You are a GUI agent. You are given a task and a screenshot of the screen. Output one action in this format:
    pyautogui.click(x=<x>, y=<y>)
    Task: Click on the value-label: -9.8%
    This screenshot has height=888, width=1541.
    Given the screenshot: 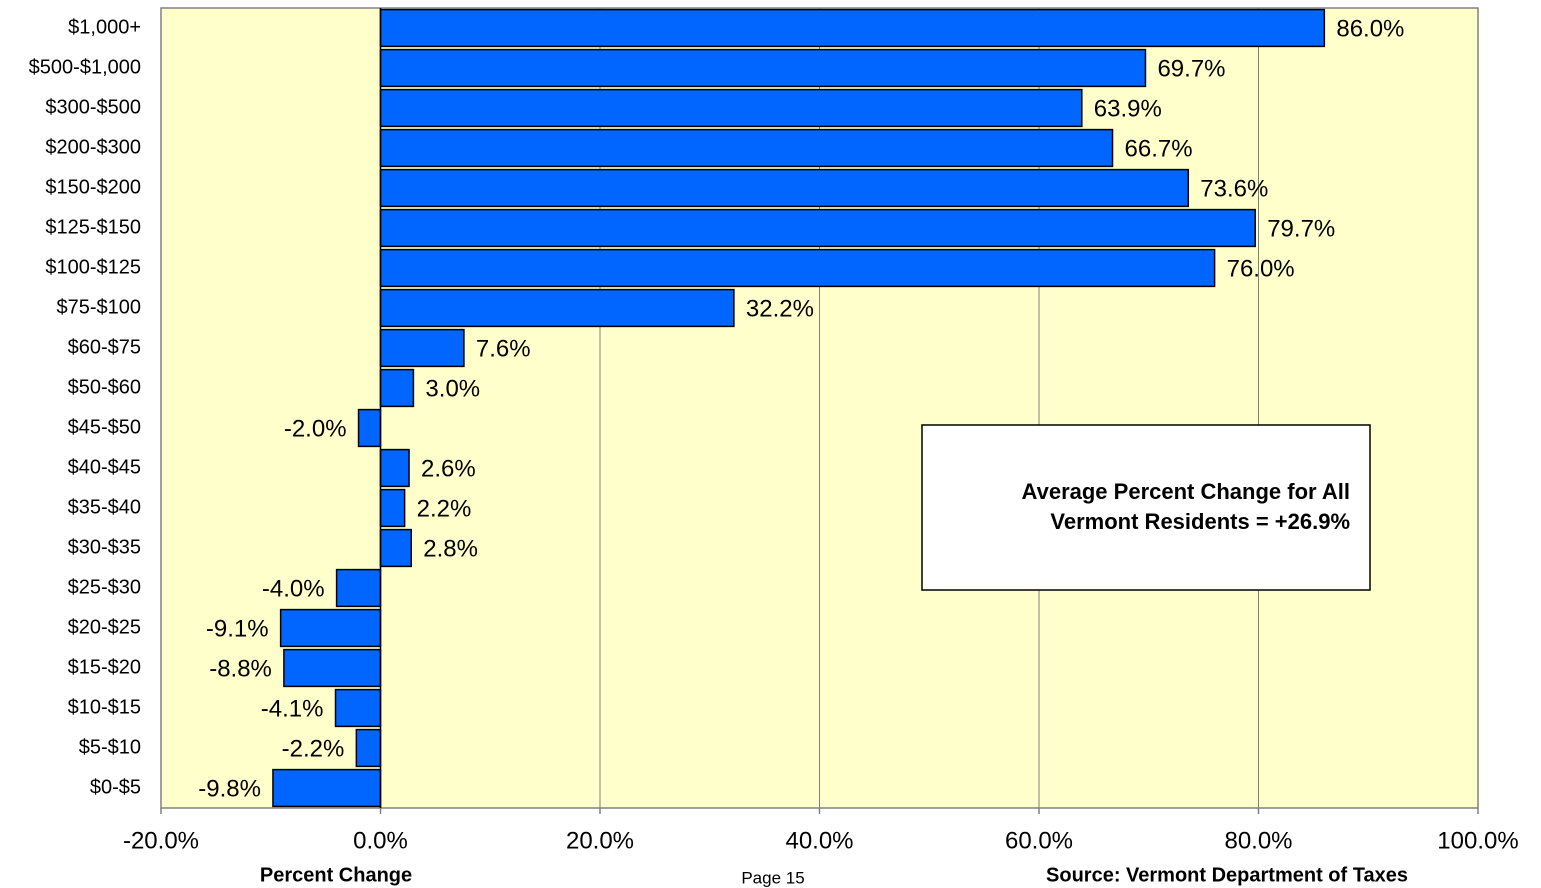 What is the action you would take?
    pyautogui.click(x=229, y=788)
    